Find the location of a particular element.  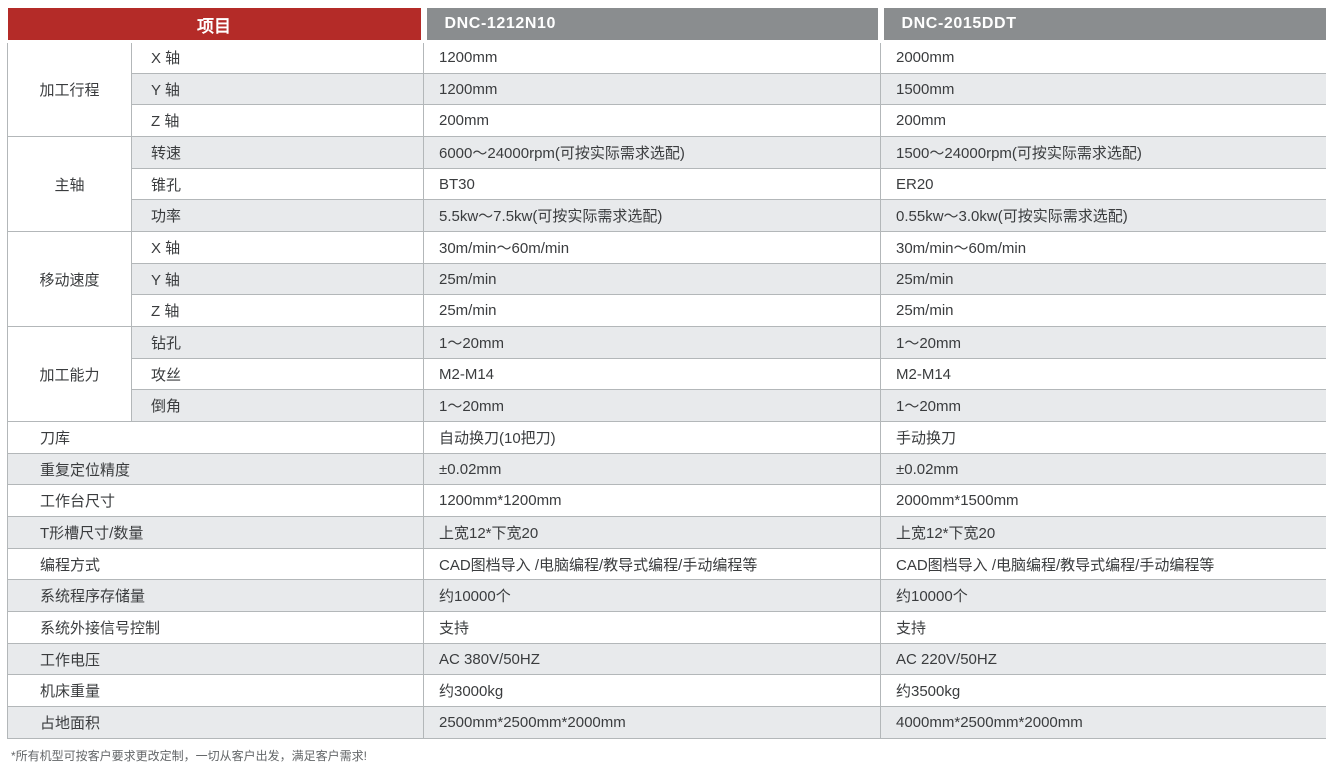

value-cell-model-1: 5.5kw～7.5kw(可按实际需求选配) is located at coordinates (652, 216).